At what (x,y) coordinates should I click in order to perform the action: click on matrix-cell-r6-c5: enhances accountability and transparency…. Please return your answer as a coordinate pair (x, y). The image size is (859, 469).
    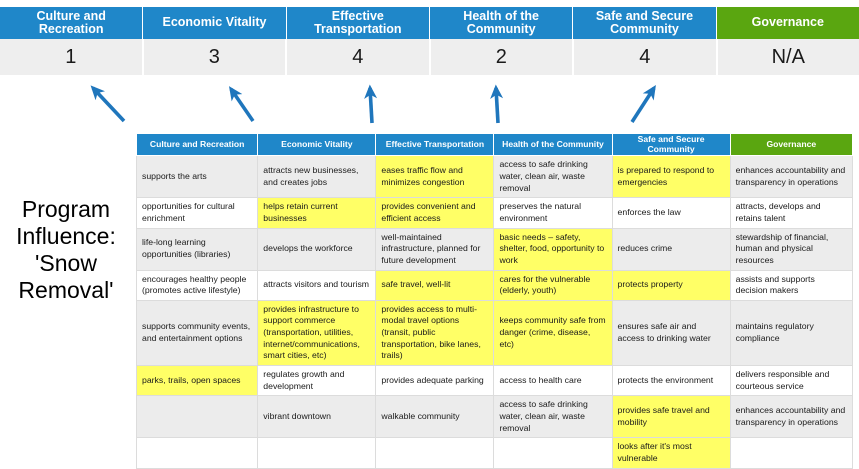
    Looking at the image, I should click on (791, 417).